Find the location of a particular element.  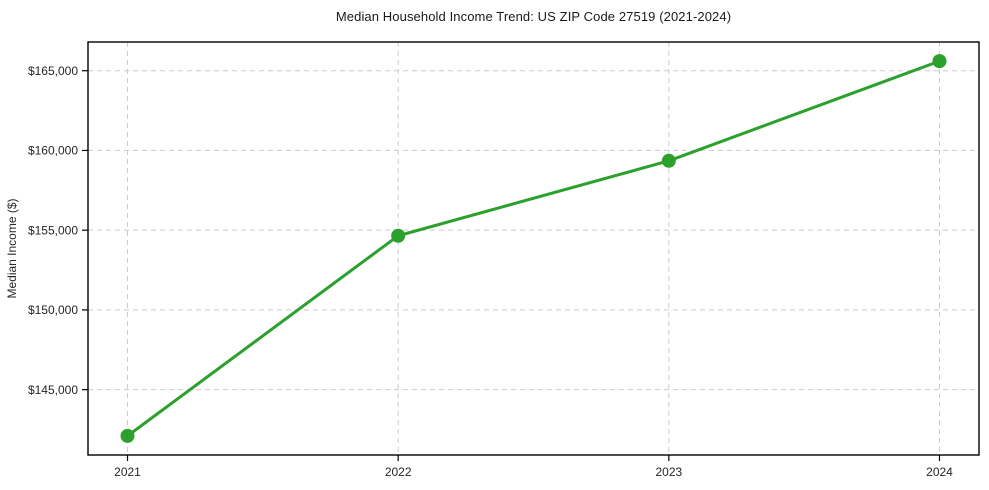

data-point-2022 is located at coordinates (398, 235).